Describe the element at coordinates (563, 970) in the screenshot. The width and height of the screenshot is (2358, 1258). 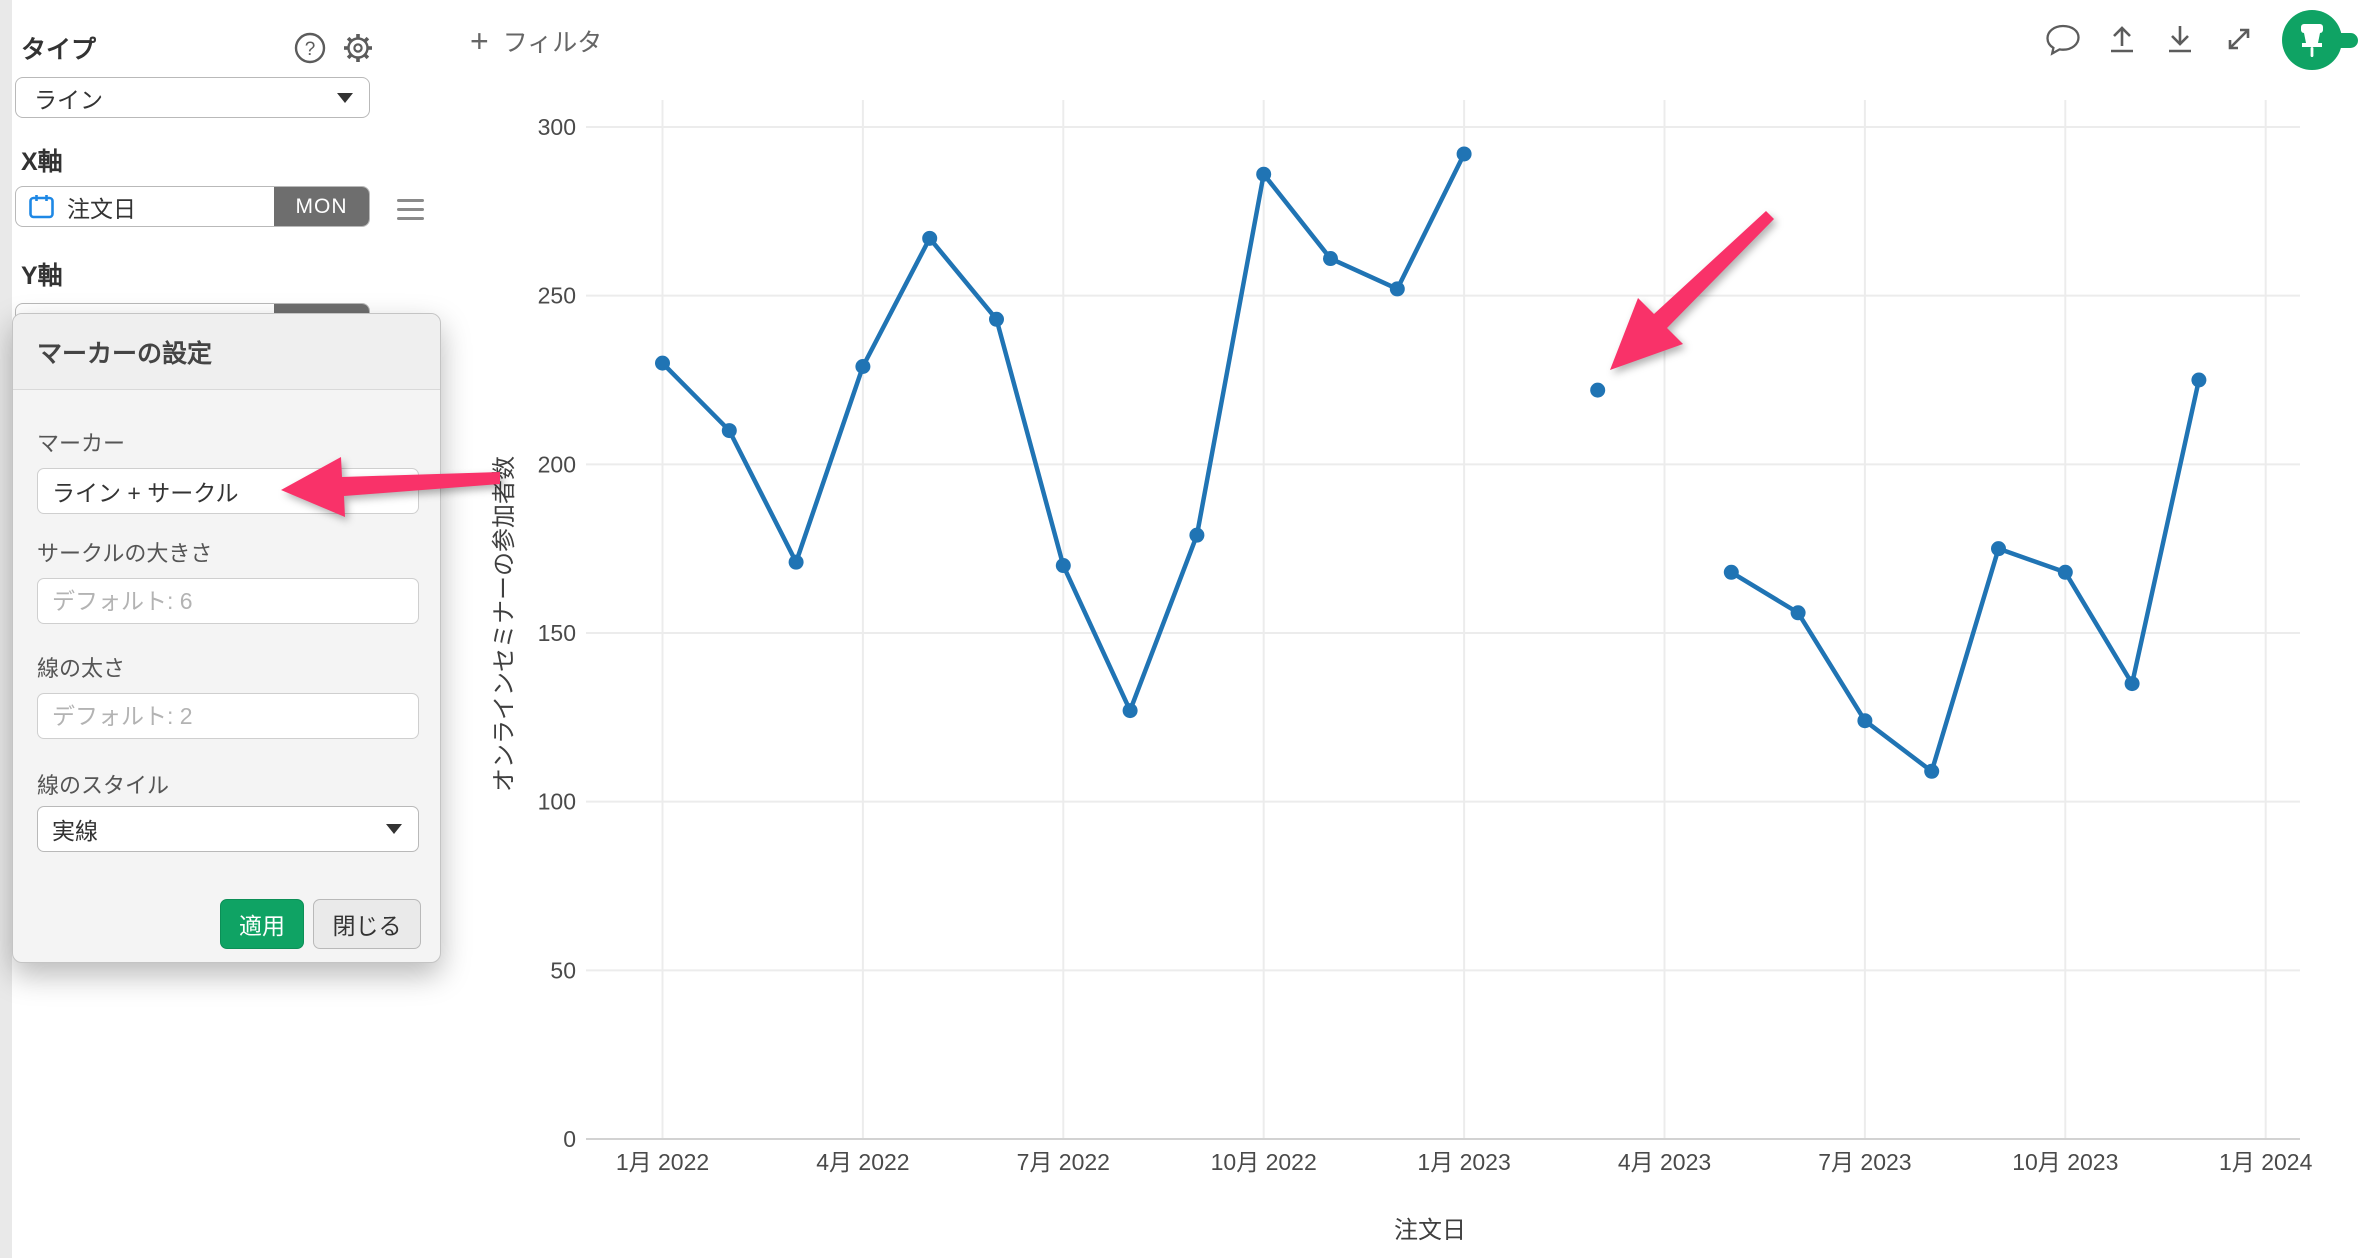
I see `y-tick-label: 50` at that location.